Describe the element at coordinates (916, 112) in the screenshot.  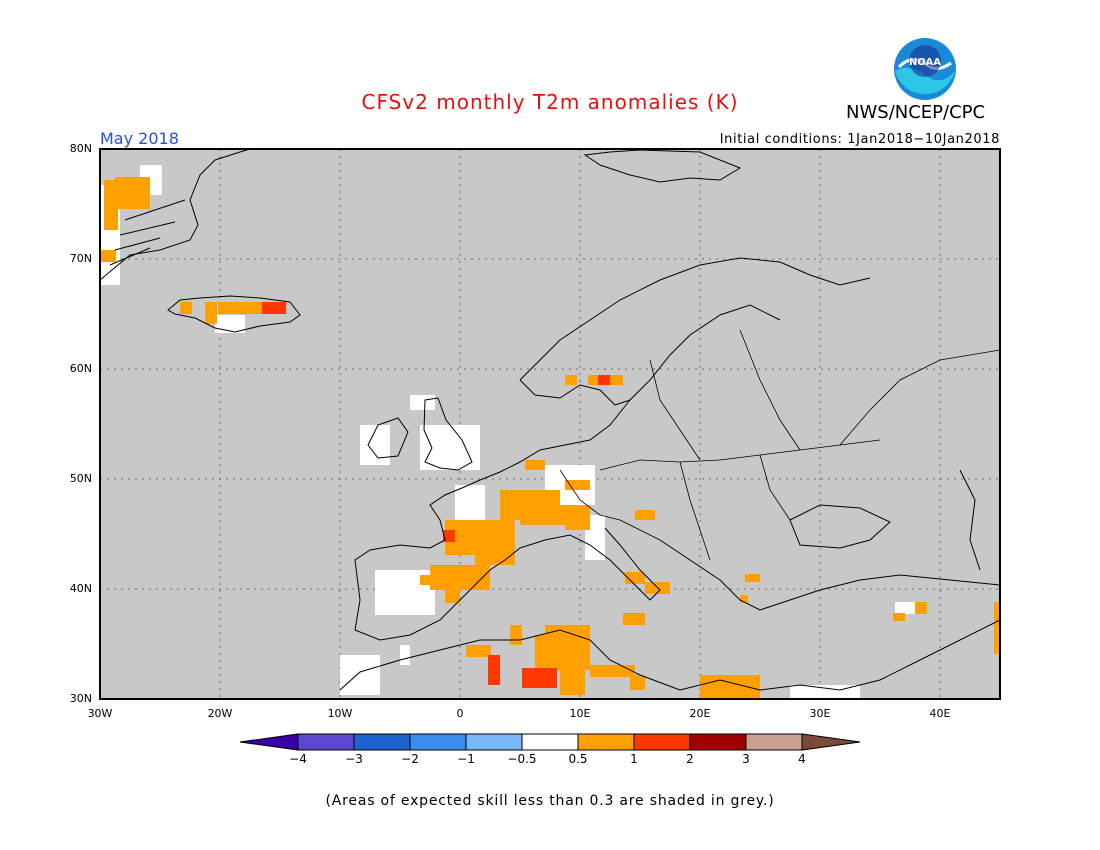
I see `agency-label: NWS/NCEP/CPC` at that location.